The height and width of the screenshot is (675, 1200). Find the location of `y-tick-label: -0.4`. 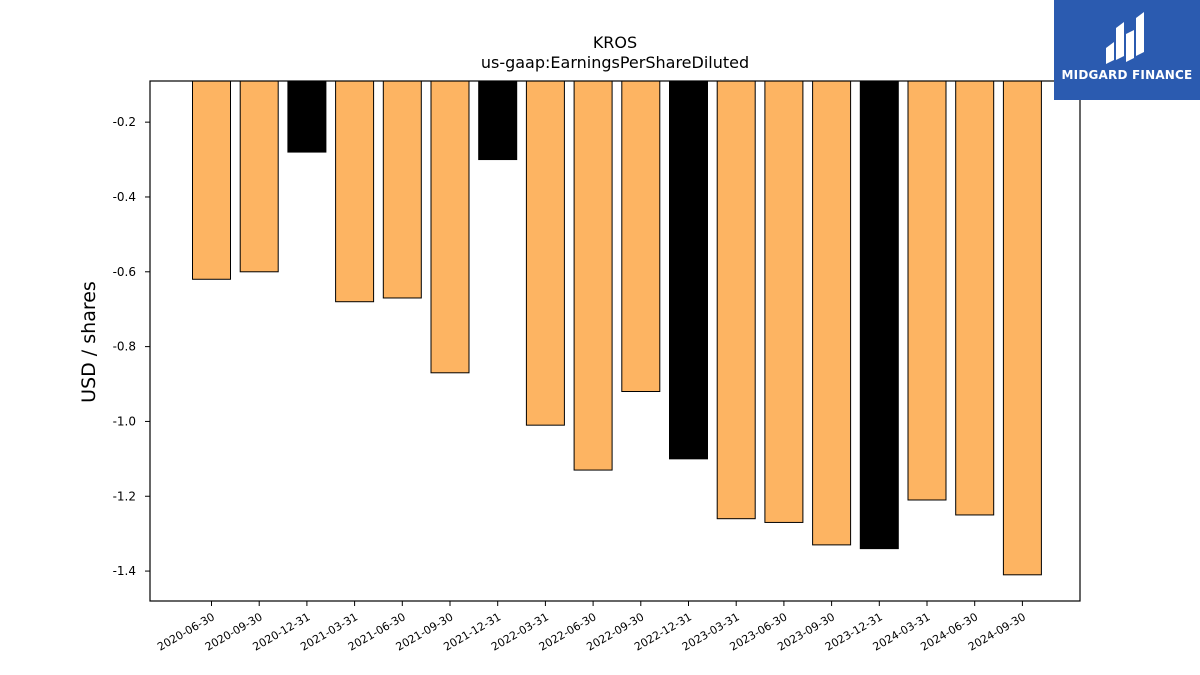

y-tick-label: -0.4 is located at coordinates (124, 197).